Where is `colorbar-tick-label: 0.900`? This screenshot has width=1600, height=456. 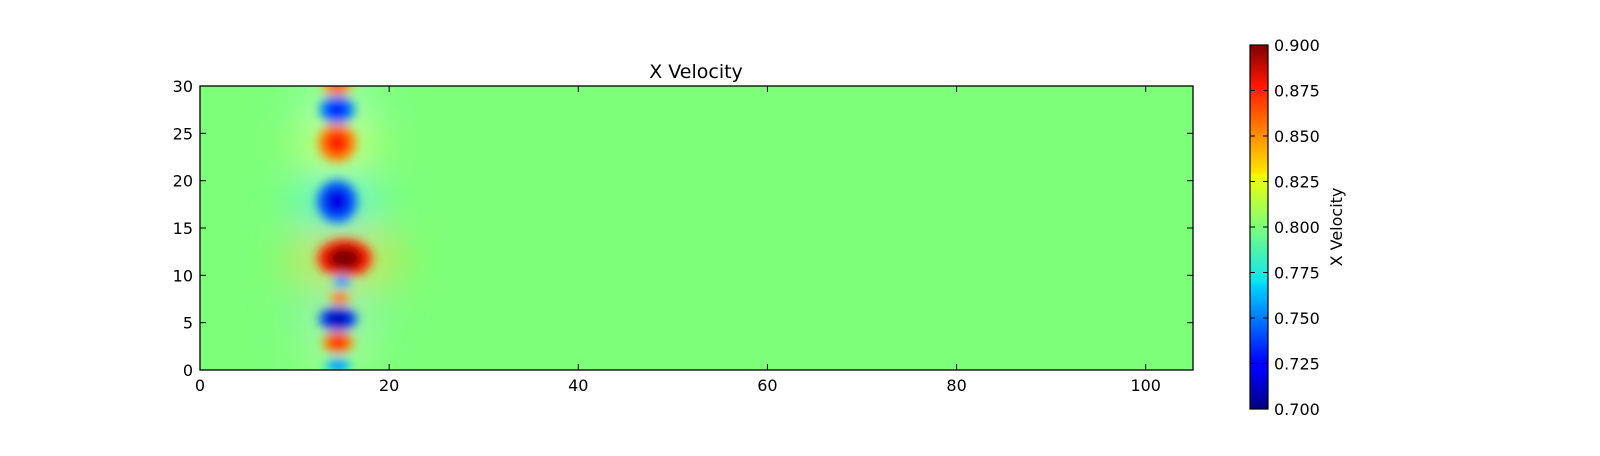
colorbar-tick-label: 0.900 is located at coordinates (1297, 45).